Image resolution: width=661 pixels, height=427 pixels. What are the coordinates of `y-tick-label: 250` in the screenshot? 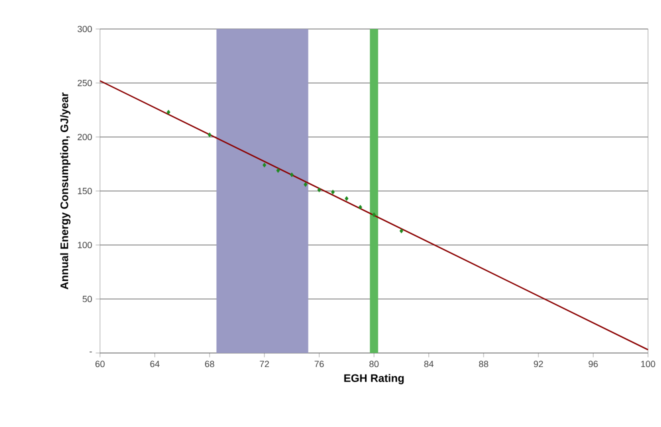 It's located at (85, 83).